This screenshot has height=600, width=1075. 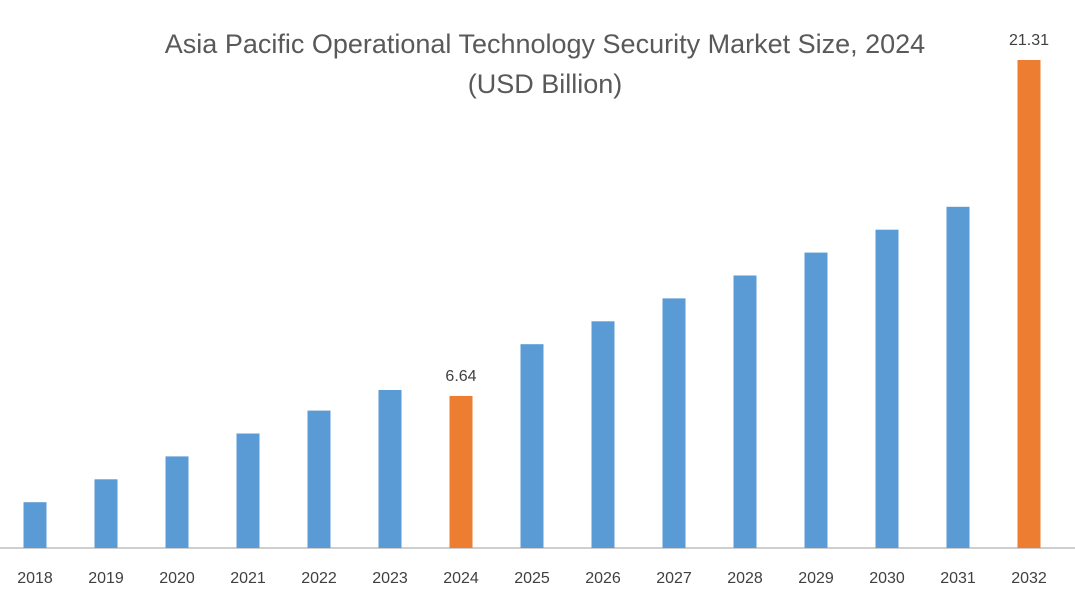 I want to click on bar-2030, so click(x=887, y=388).